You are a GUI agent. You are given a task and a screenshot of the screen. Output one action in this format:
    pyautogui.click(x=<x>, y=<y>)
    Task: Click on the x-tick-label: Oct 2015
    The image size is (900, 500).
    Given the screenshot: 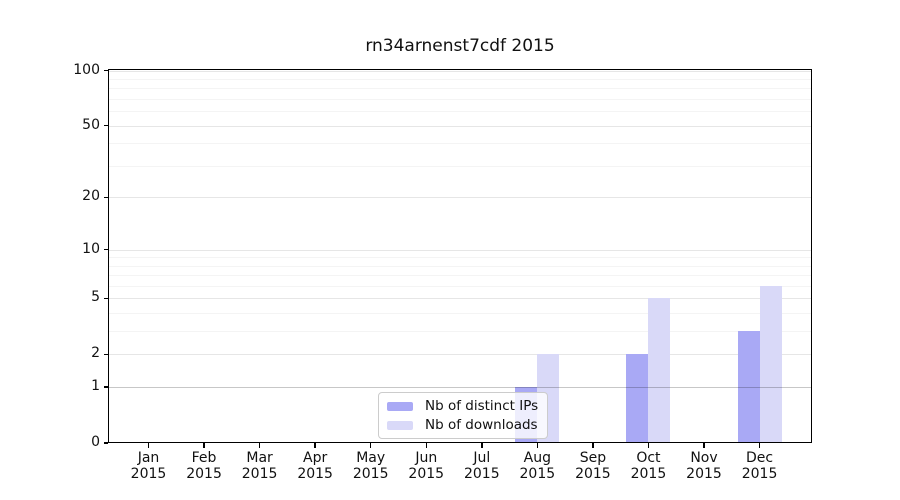 What is the action you would take?
    pyautogui.click(x=648, y=466)
    